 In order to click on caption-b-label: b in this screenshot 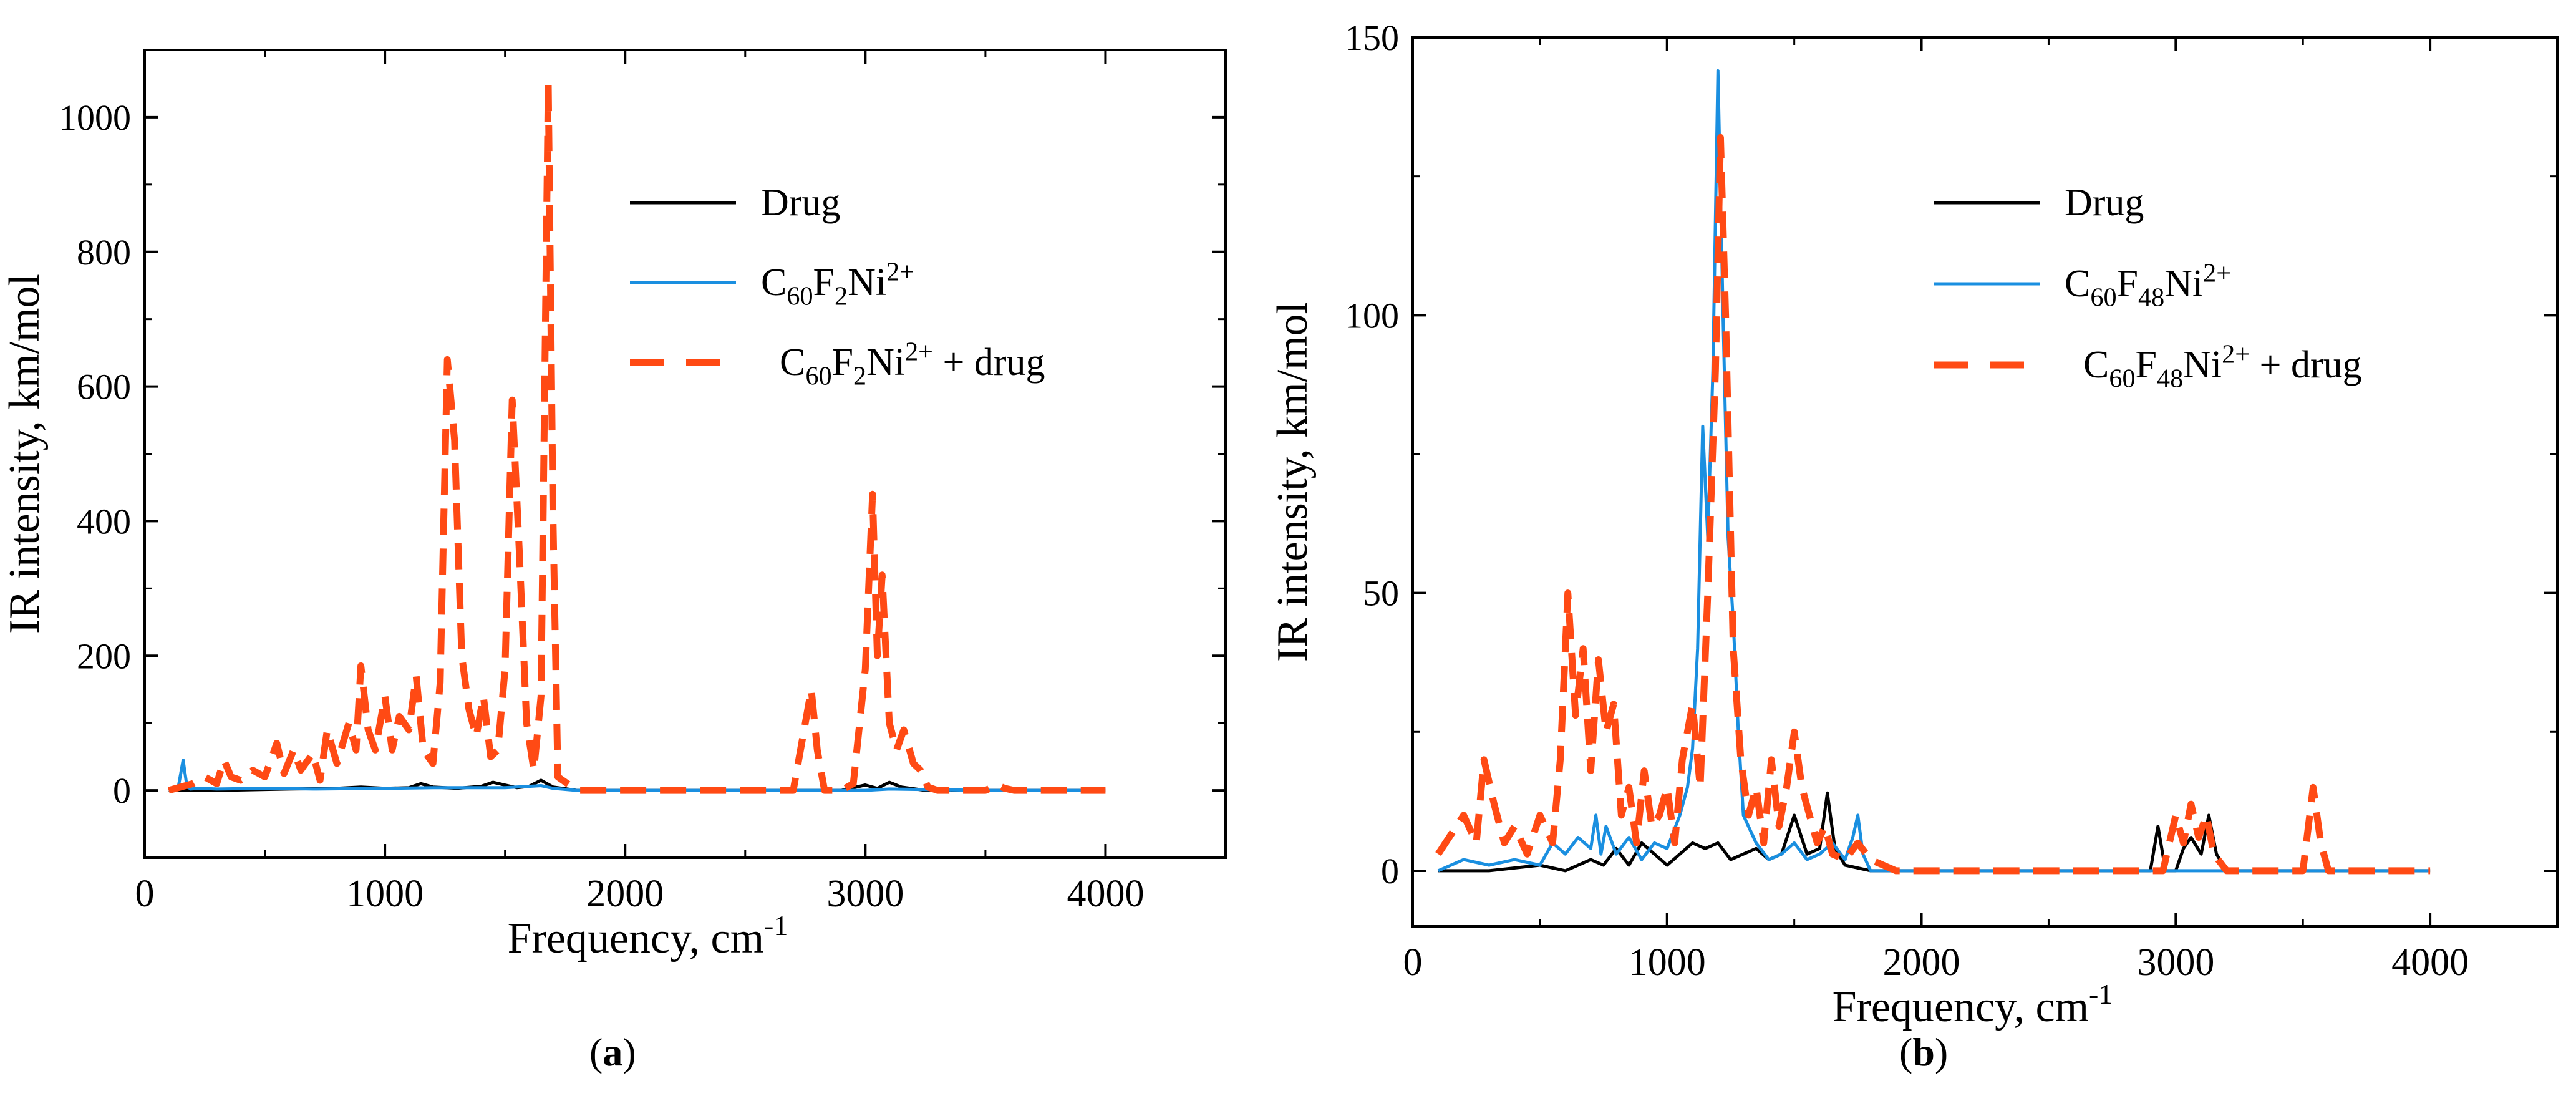, I will do `click(1923, 1052)`.